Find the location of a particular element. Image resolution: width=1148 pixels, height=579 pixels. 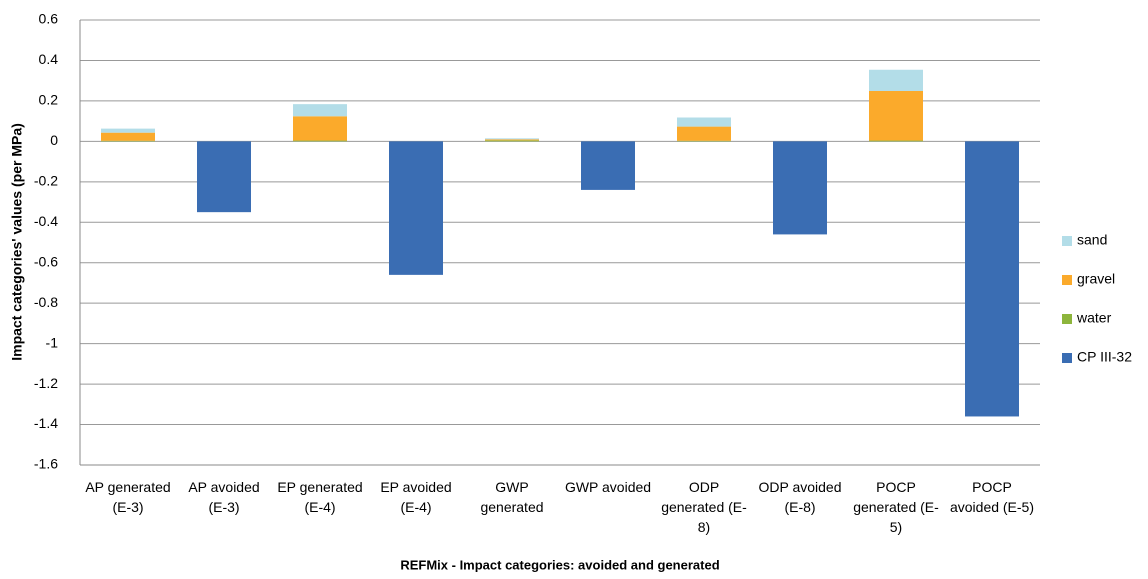

y-tick-label: -1 is located at coordinates (52, 342).